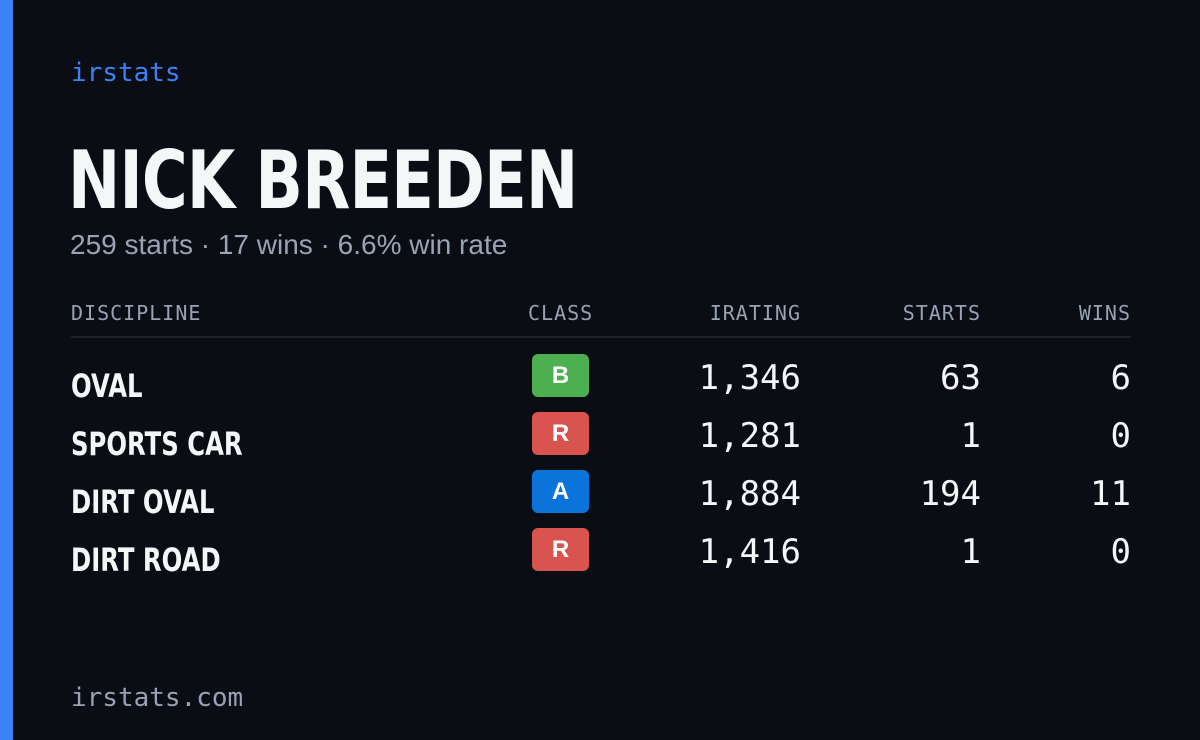 This screenshot has height=740, width=1200. I want to click on header-wins: WINS, so click(1104, 313).